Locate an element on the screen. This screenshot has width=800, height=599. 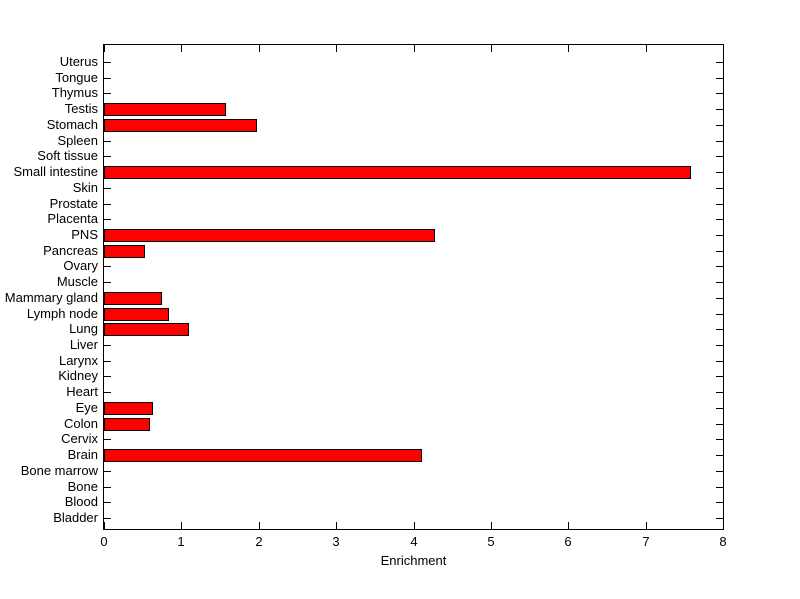
x-tick-label: 6 is located at coordinates (568, 541).